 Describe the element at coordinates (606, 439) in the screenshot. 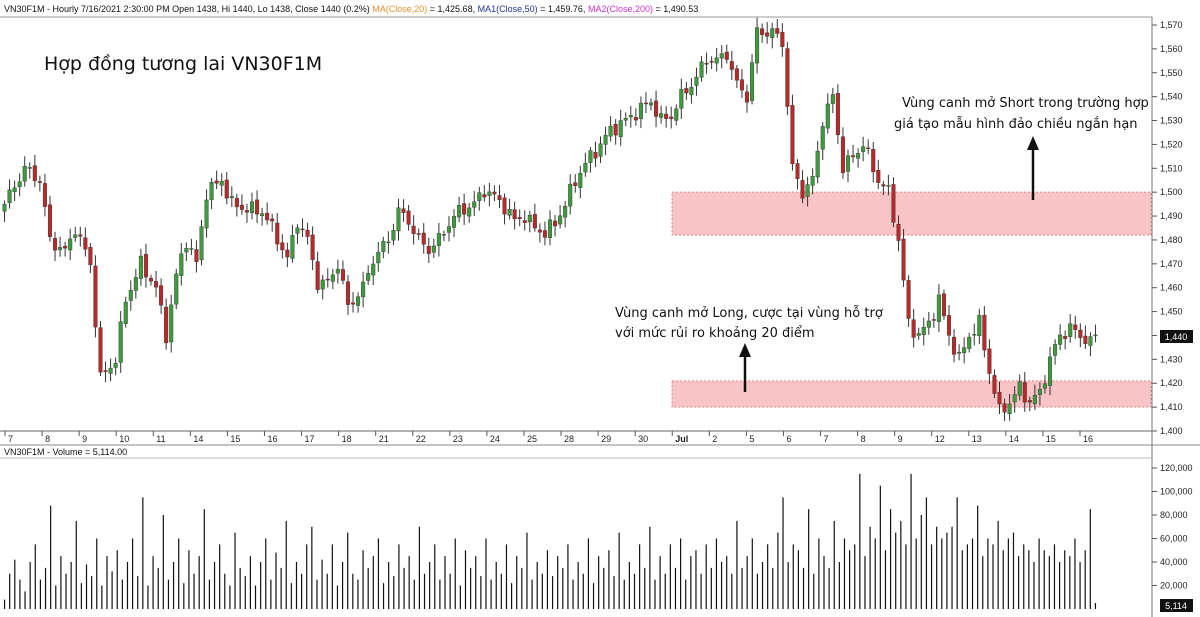

I see `time-tick-label: 29` at that location.